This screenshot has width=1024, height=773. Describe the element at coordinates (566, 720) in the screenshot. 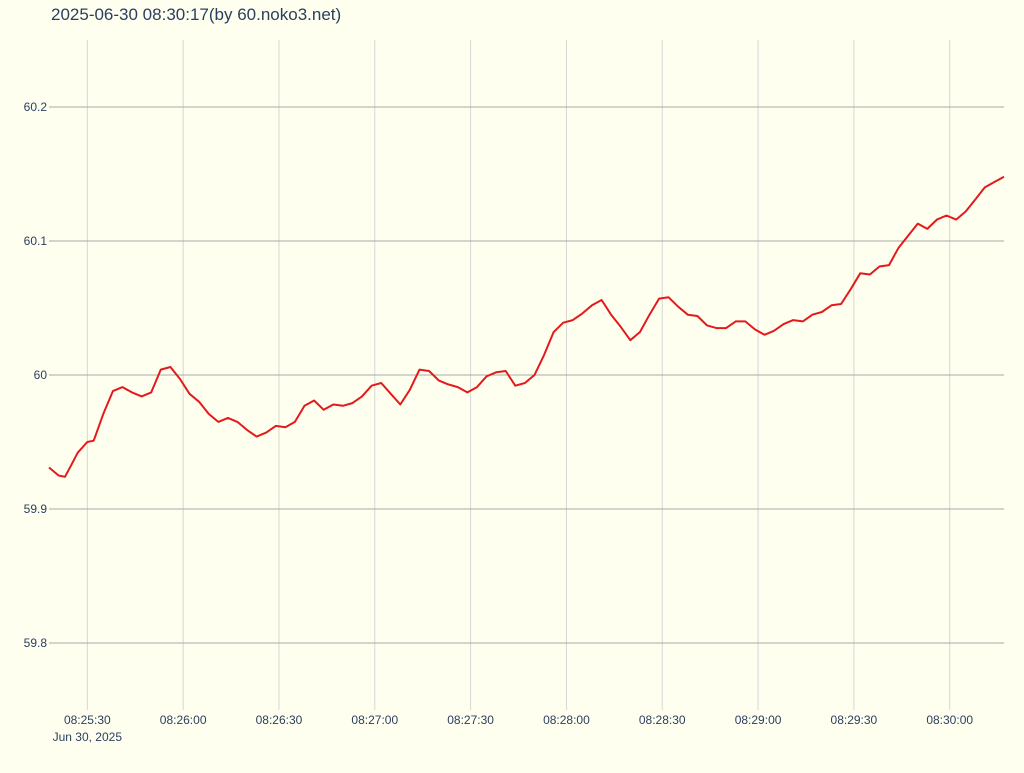

I see `x-tick-label: 08:28:00` at that location.